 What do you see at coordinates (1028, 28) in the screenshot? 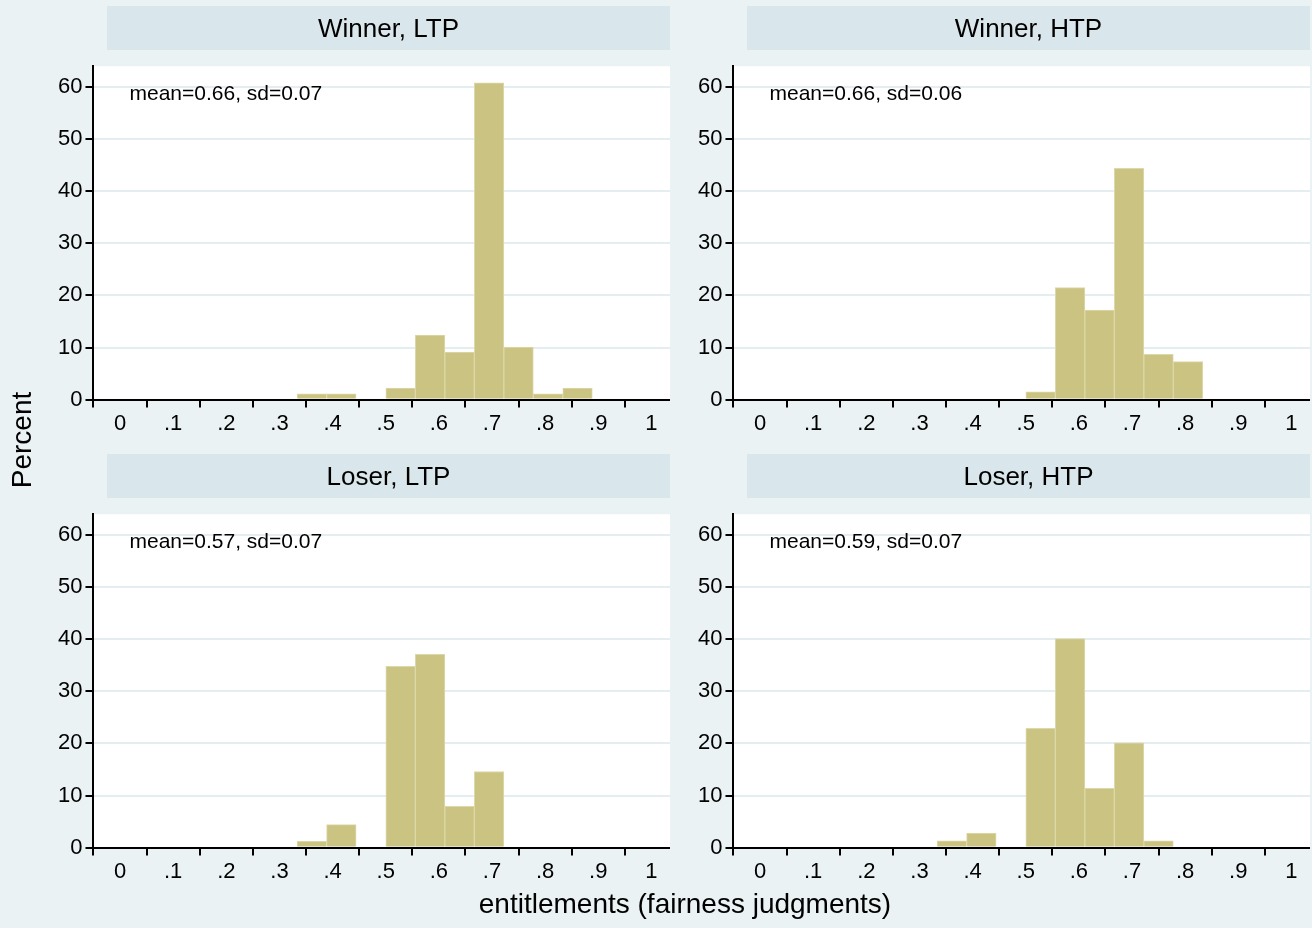
I see `chart-title: Winner, HTP` at bounding box center [1028, 28].